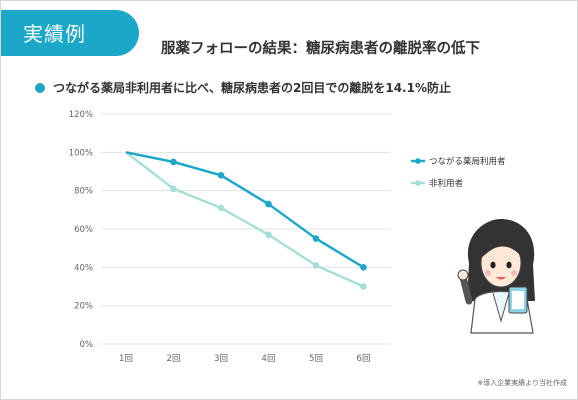  Describe the element at coordinates (83, 192) in the screenshot. I see `y-tick-label: 80%` at that location.